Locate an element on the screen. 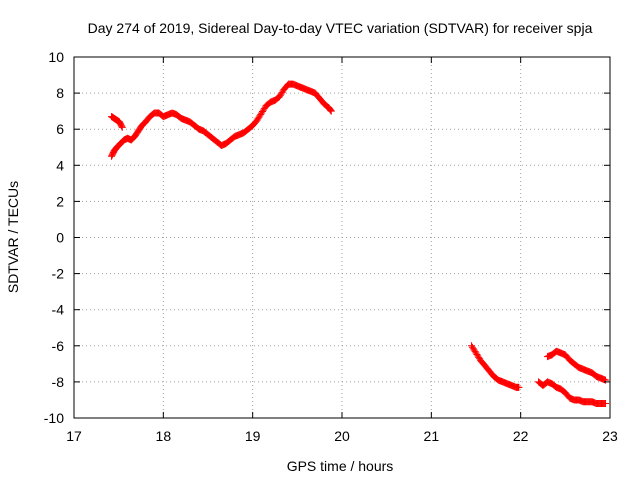 This screenshot has height=480, width=640. y-tick-label: 4 is located at coordinates (60, 165).